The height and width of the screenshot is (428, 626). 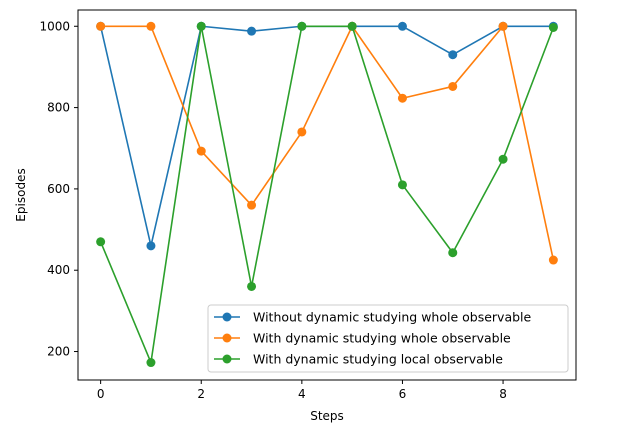 I want to click on y-axis: 200 400 600 800 1000, so click(x=58, y=189).